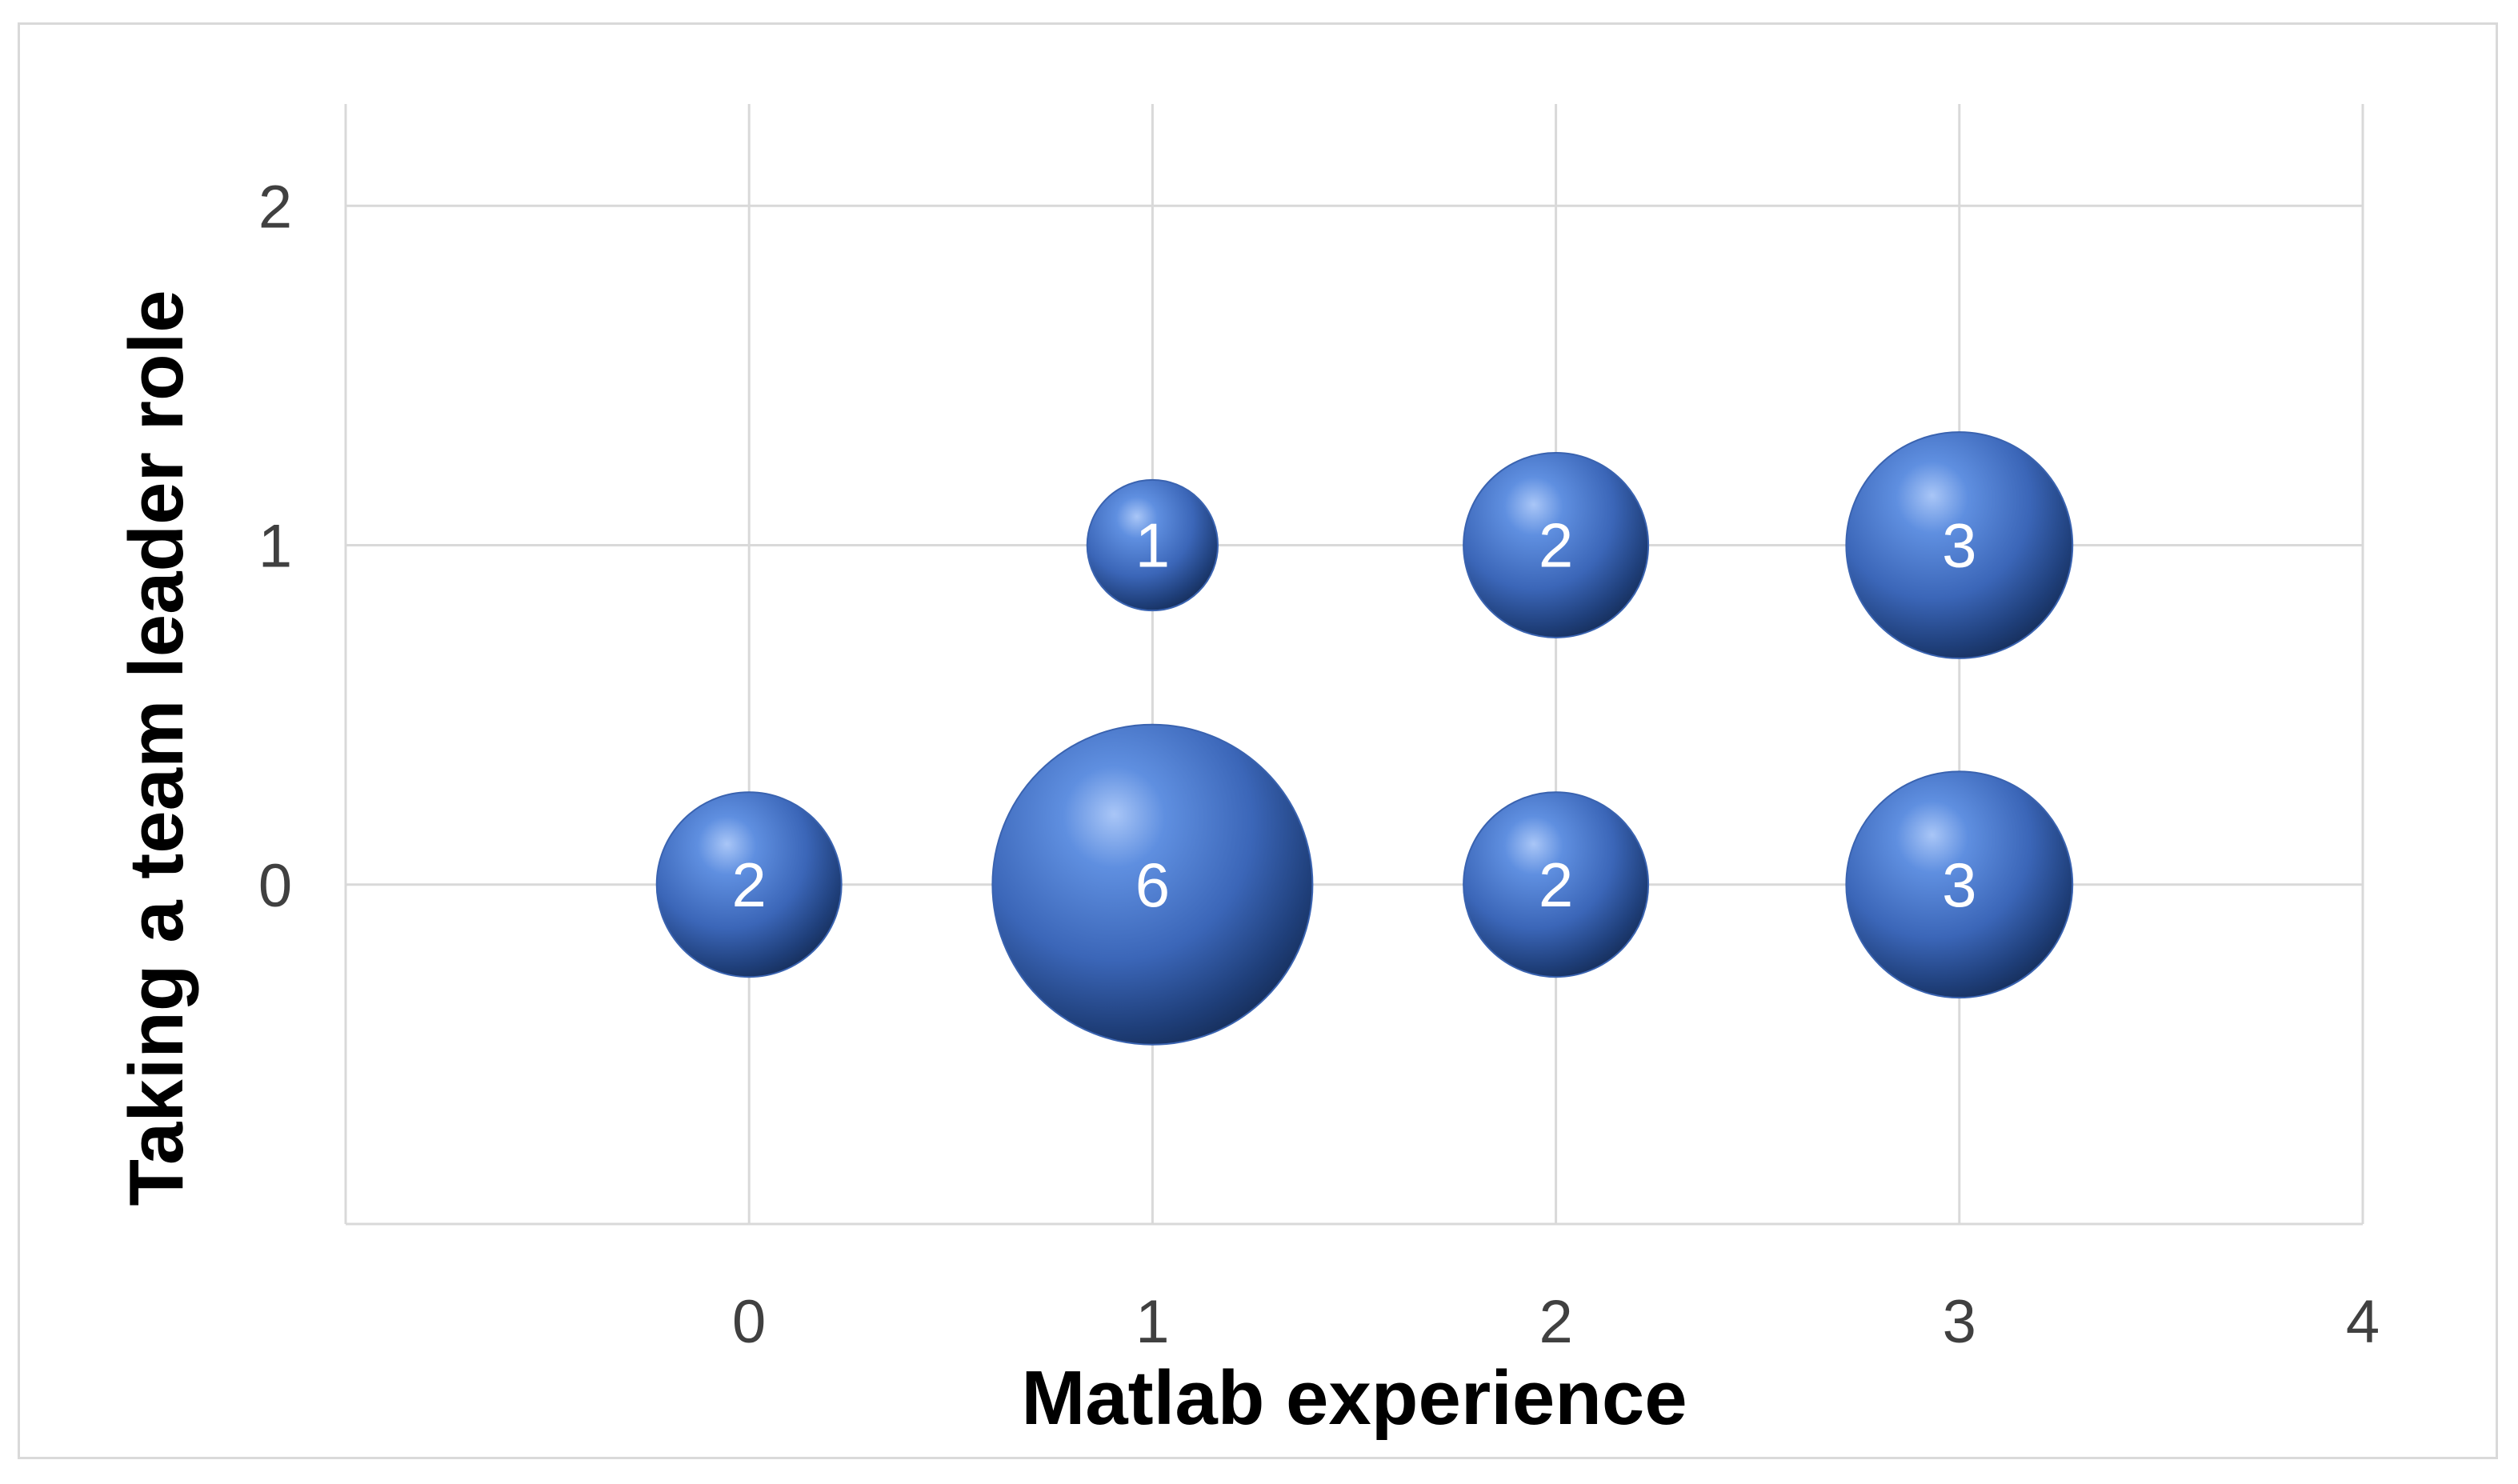 This screenshot has height=1484, width=2518. What do you see at coordinates (275, 886) in the screenshot?
I see `y-tick-label: 0` at bounding box center [275, 886].